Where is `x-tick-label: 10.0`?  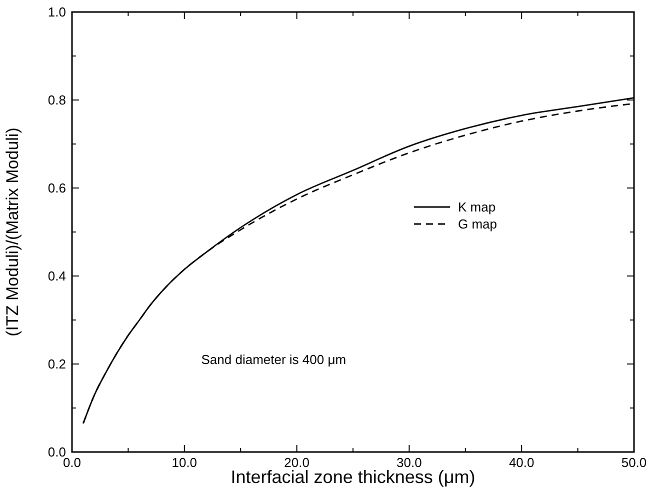
x-tick-label: 10.0 is located at coordinates (185, 462).